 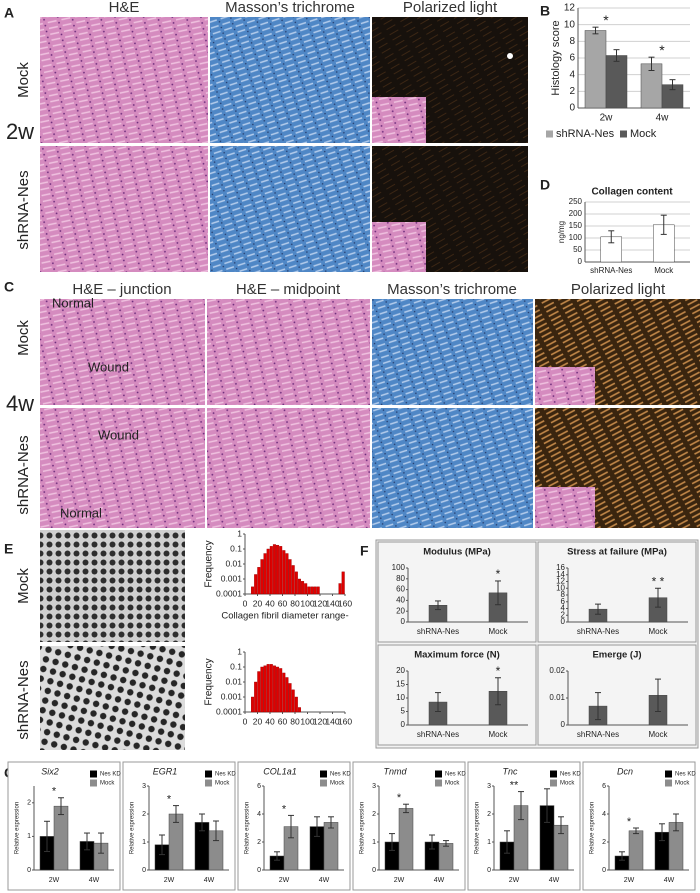 I want to click on y-axis-label: ng/mg, so click(x=561, y=232).